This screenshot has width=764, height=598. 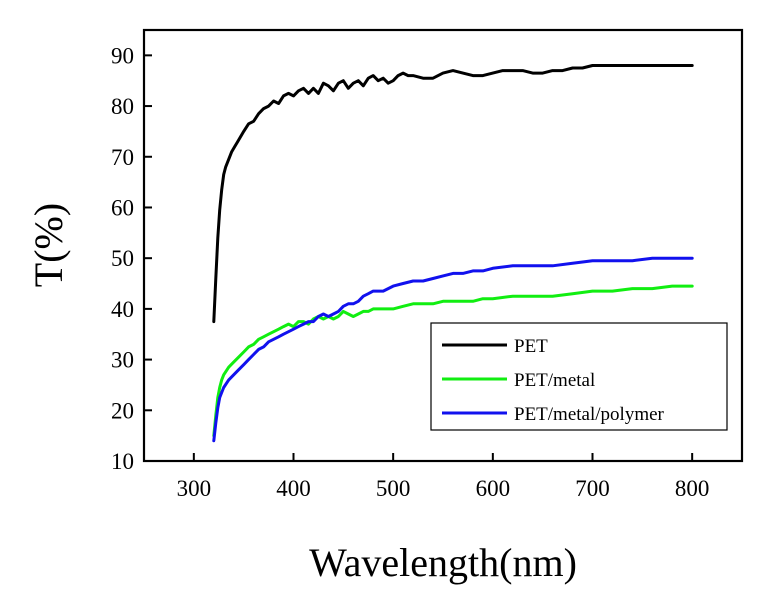 What do you see at coordinates (122, 207) in the screenshot?
I see `y-tick-label: 60` at bounding box center [122, 207].